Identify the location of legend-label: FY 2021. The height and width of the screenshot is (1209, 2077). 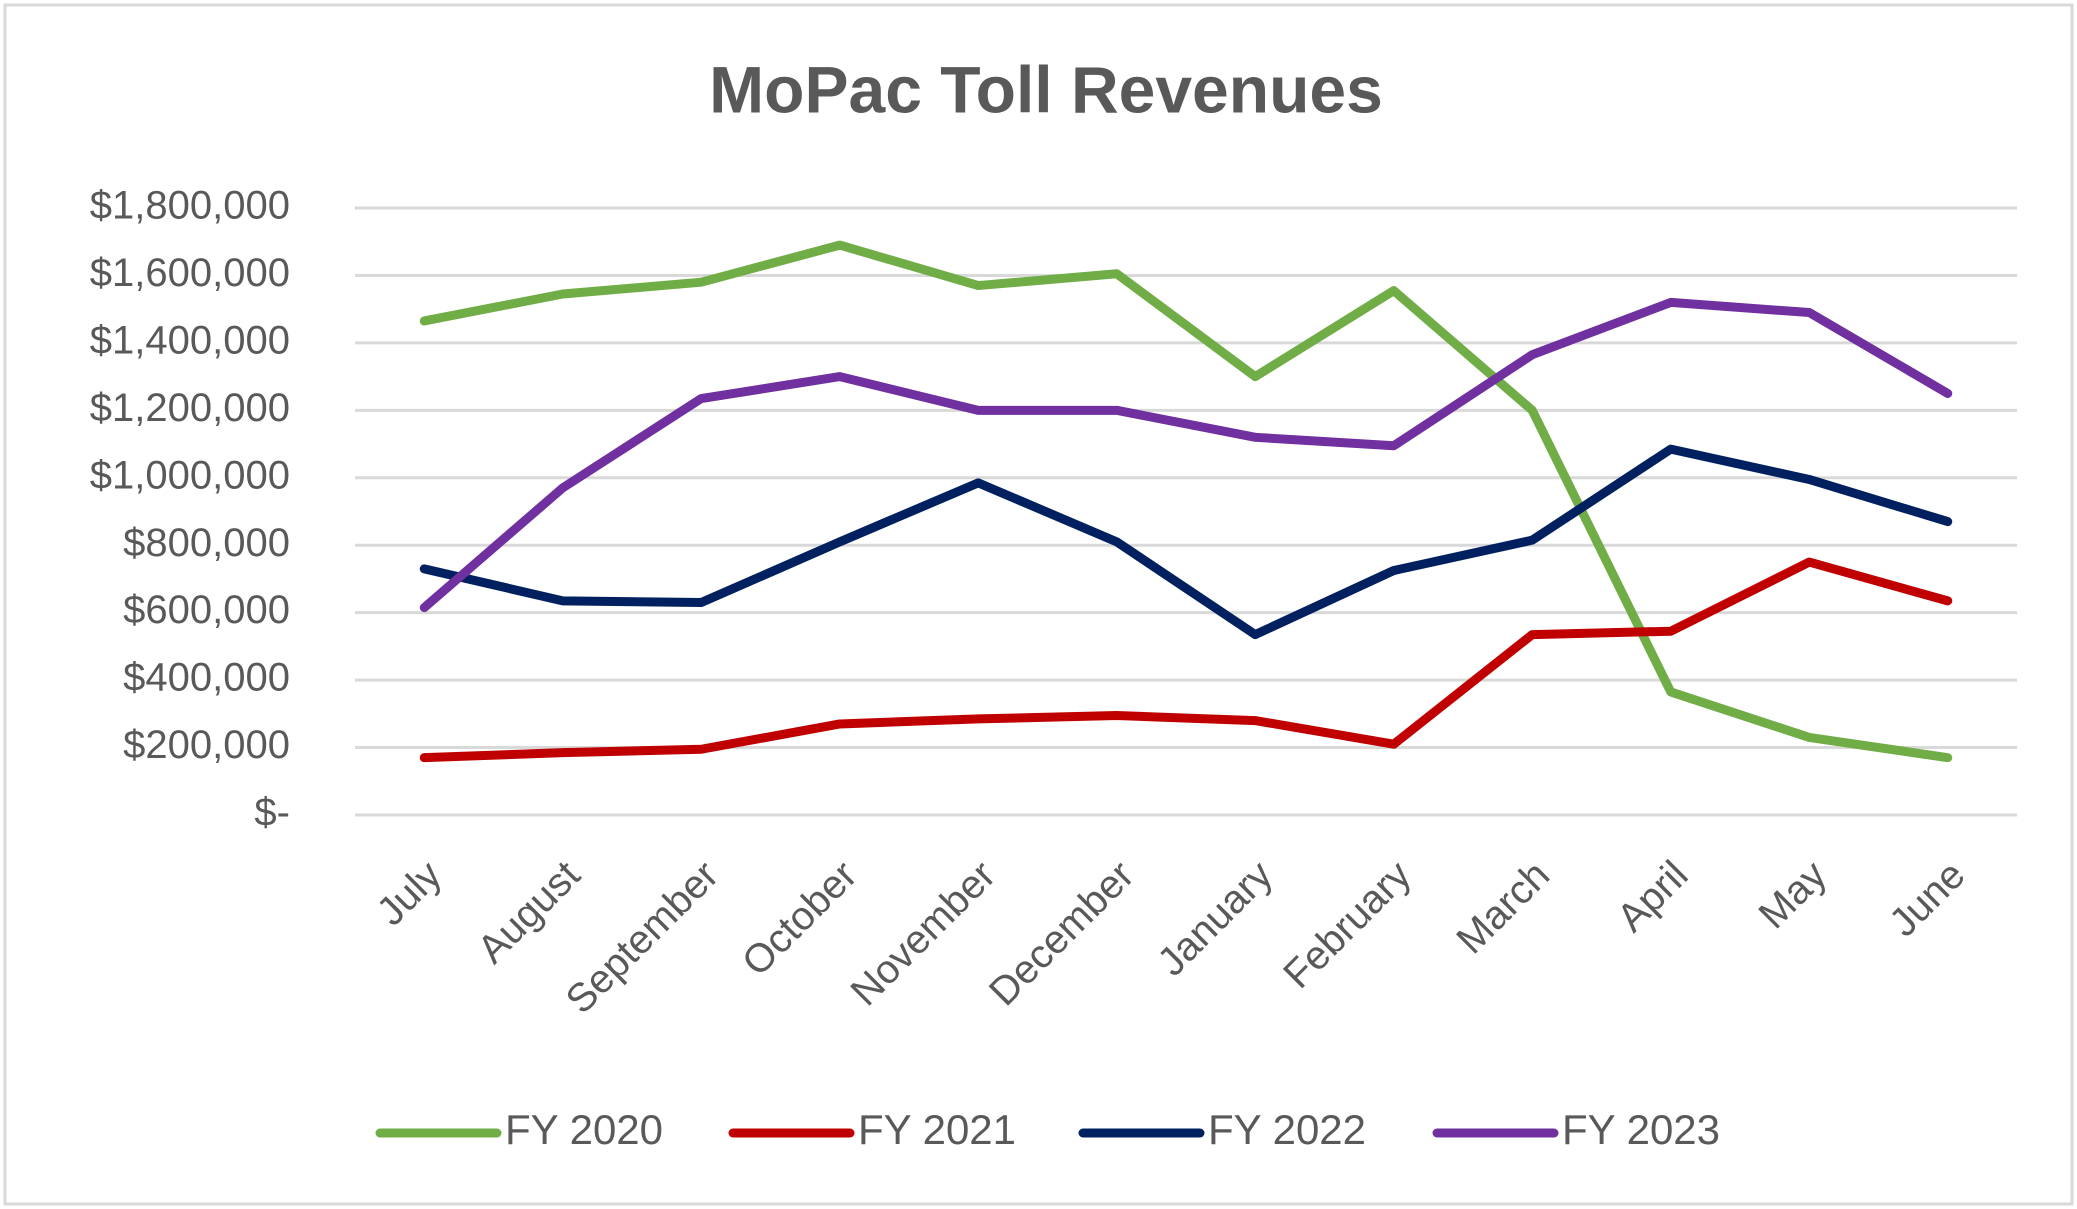
(937, 1129).